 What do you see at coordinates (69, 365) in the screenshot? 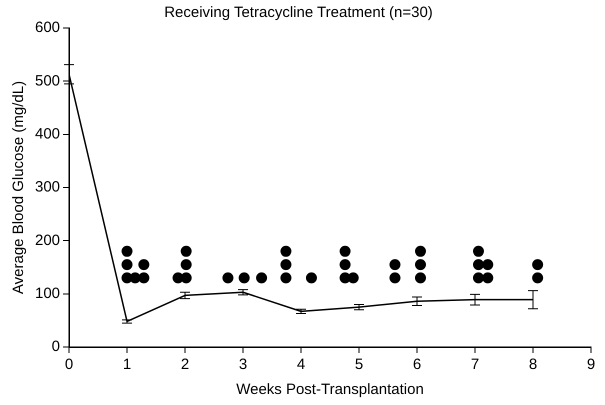
I see `x-tick-label: 0` at bounding box center [69, 365].